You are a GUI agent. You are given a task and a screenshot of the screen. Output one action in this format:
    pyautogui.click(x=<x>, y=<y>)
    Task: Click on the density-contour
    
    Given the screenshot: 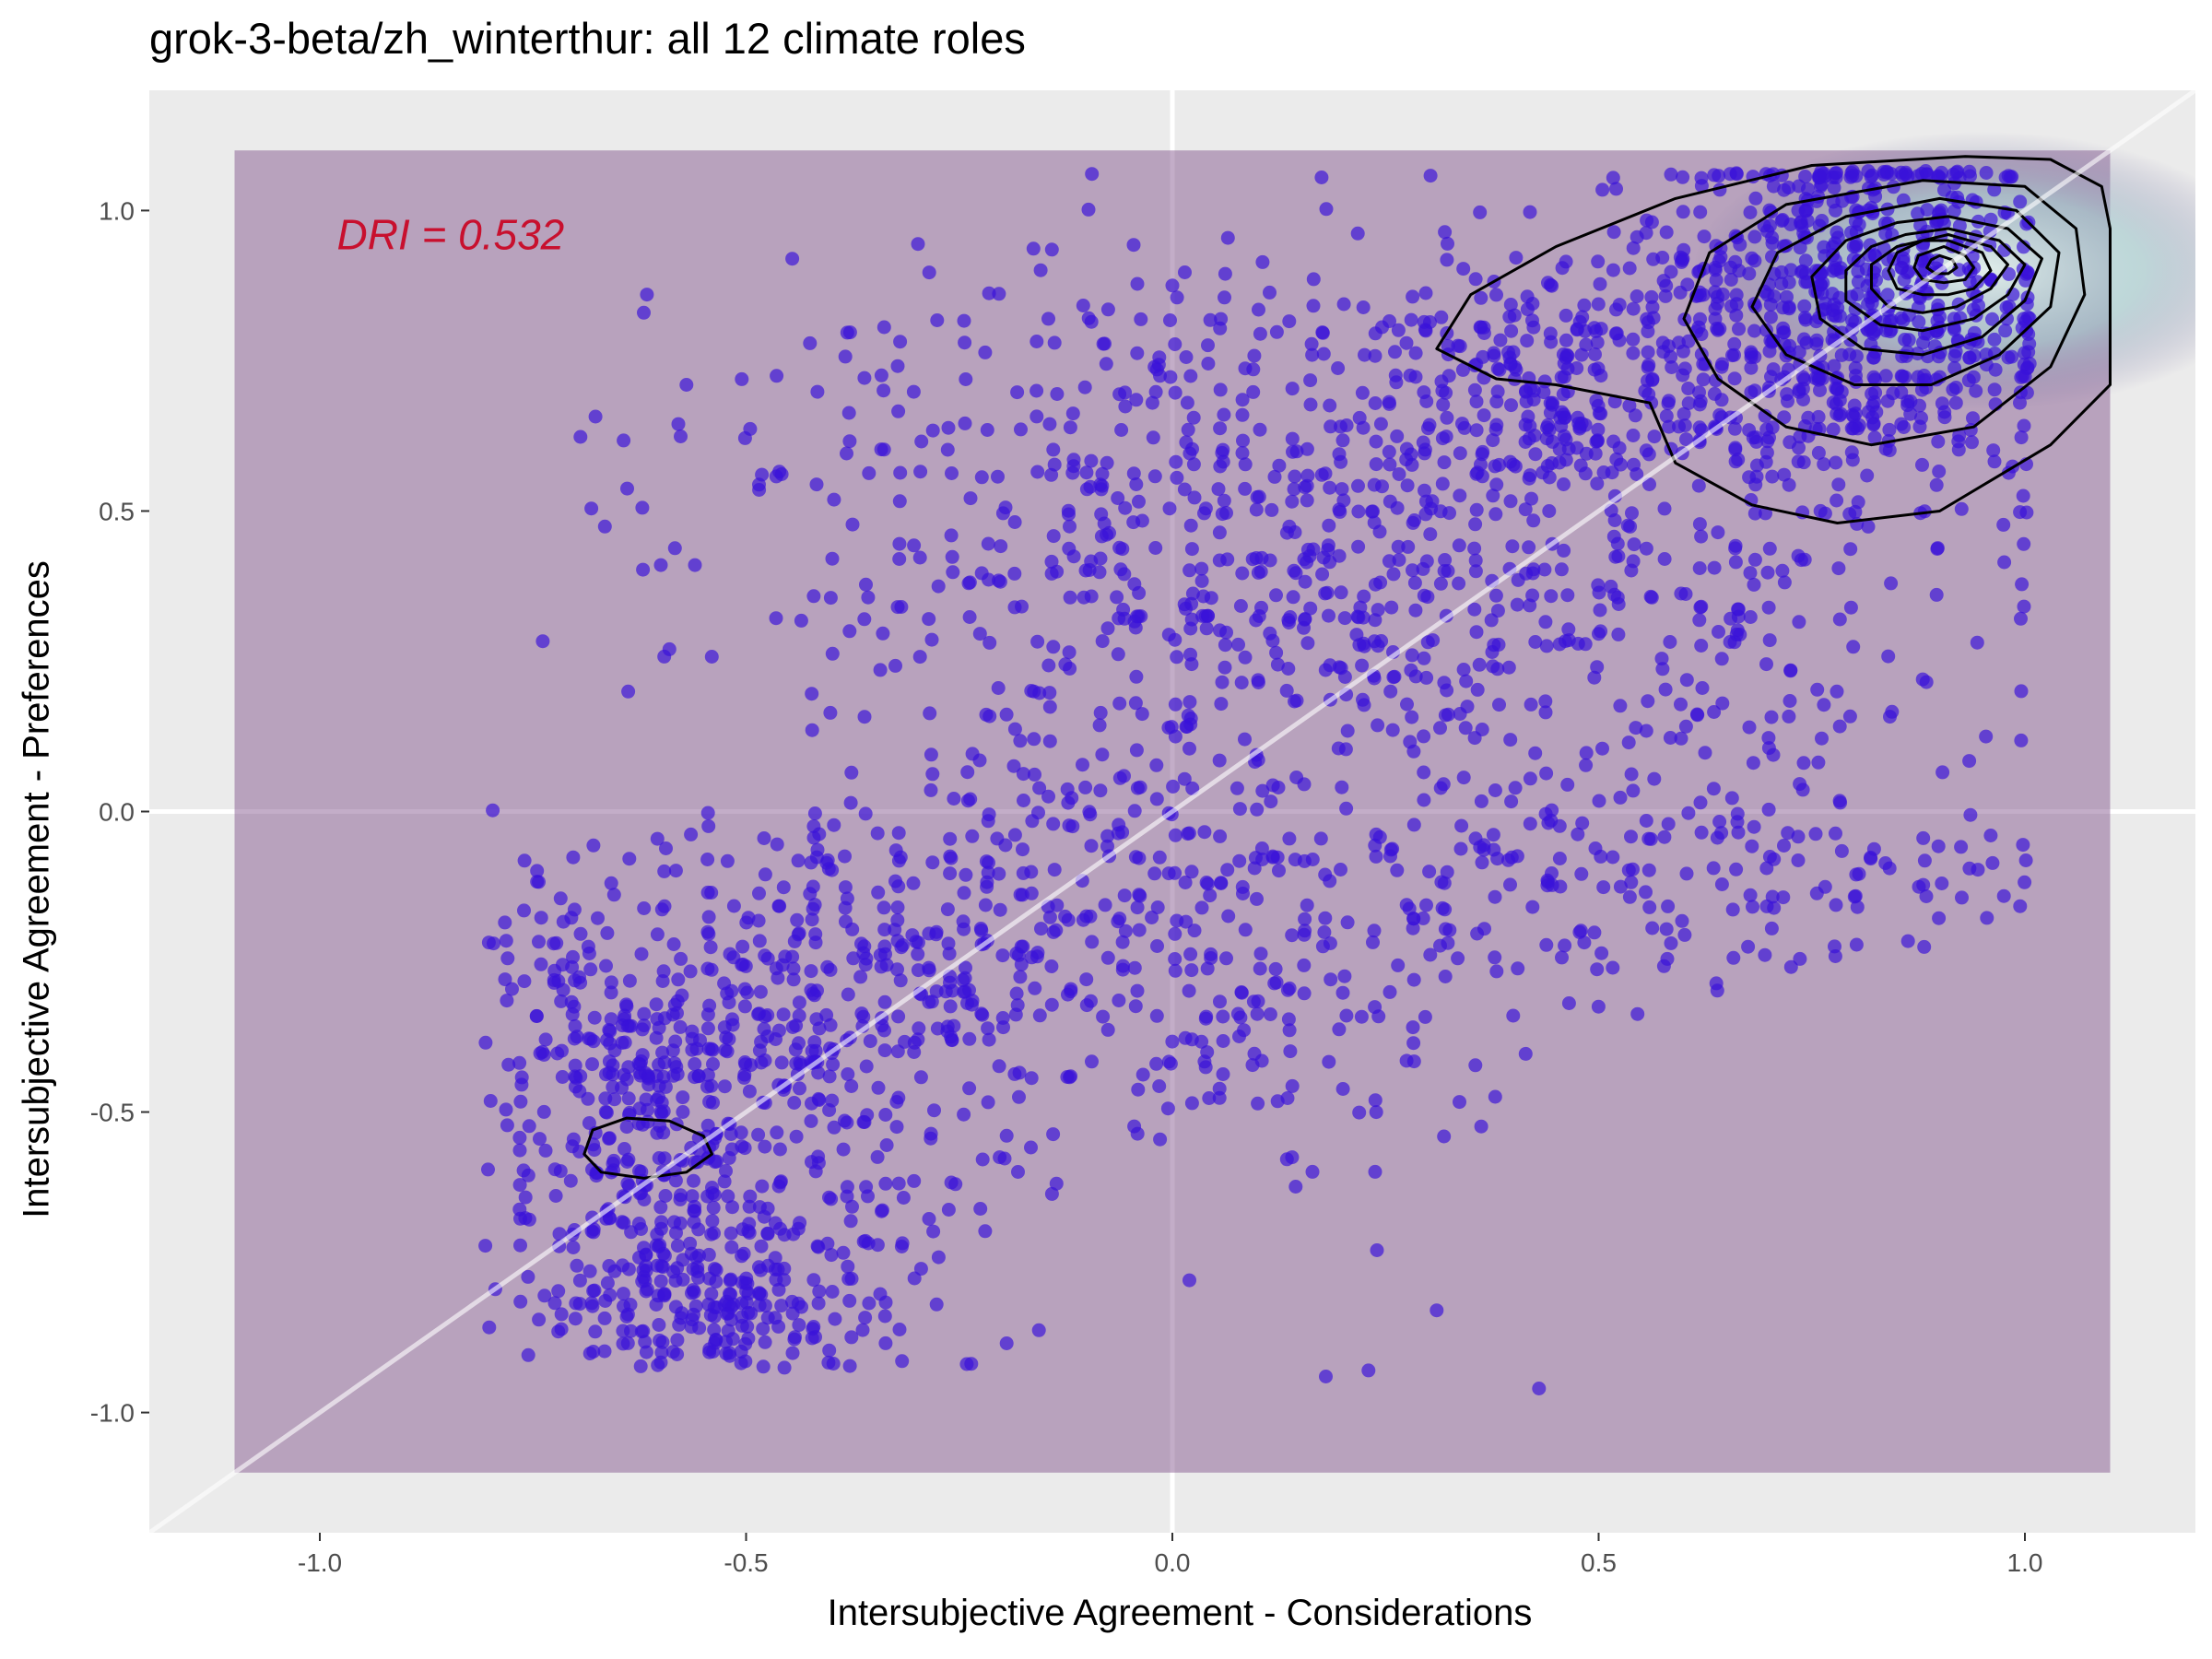 What is the action you would take?
    pyautogui.click(x=1884, y=313)
    